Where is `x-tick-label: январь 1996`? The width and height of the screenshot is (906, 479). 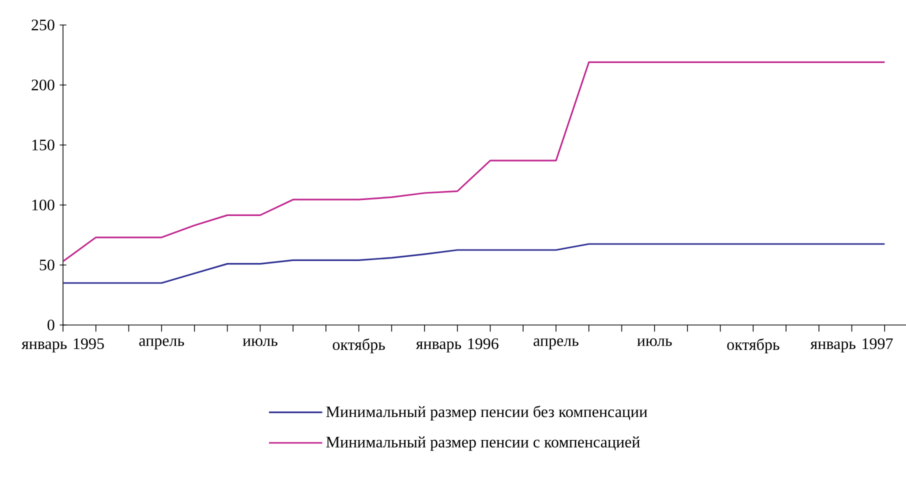
x-tick-label: январь 1996 is located at coordinates (457, 345).